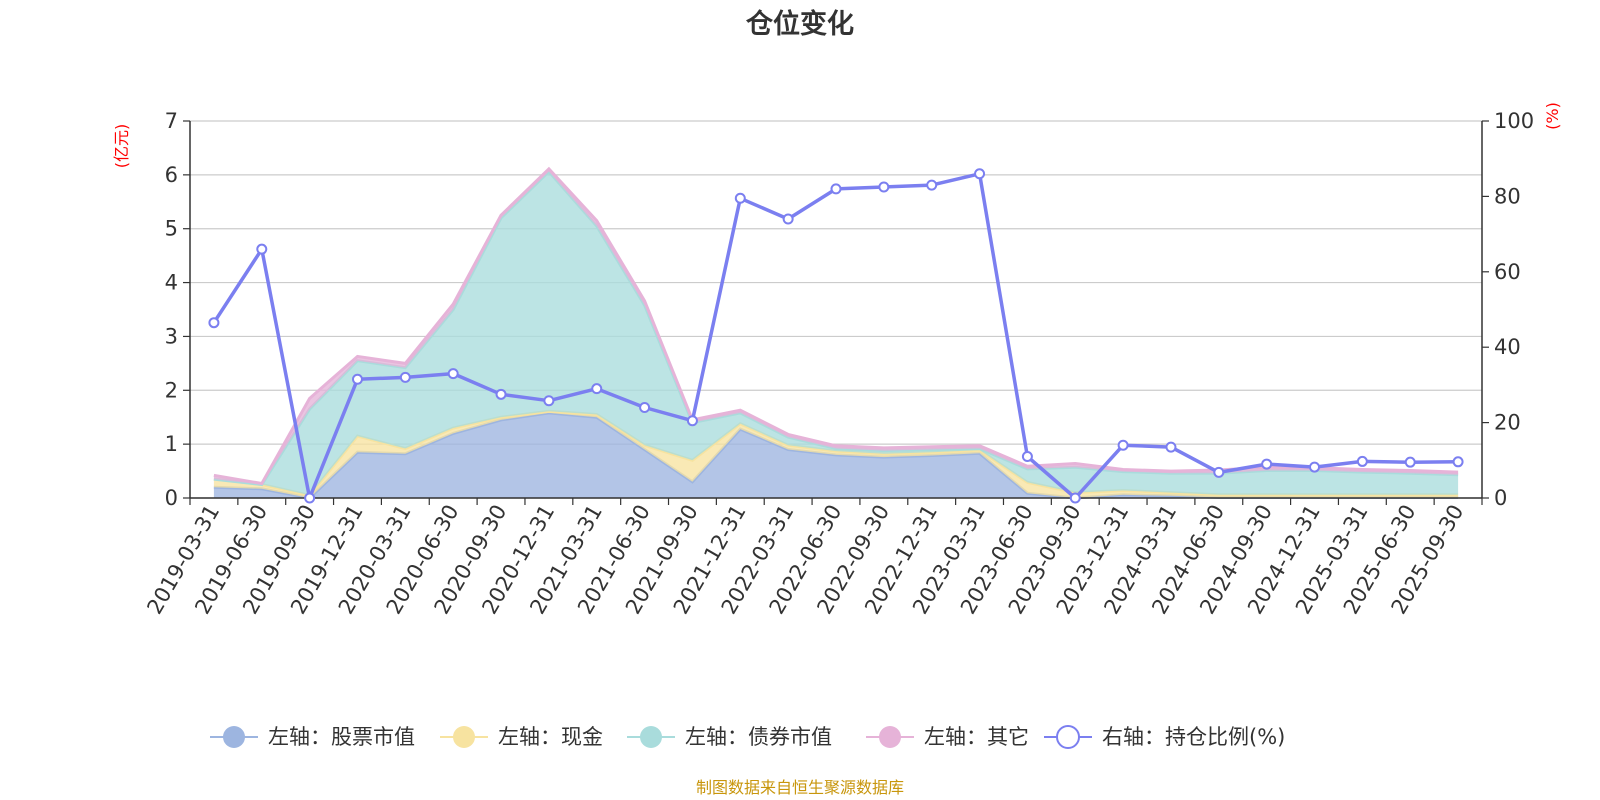 The image size is (1600, 800). What do you see at coordinates (1552, 116) in the screenshot?
I see `right-axis-unit: (%)` at bounding box center [1552, 116].